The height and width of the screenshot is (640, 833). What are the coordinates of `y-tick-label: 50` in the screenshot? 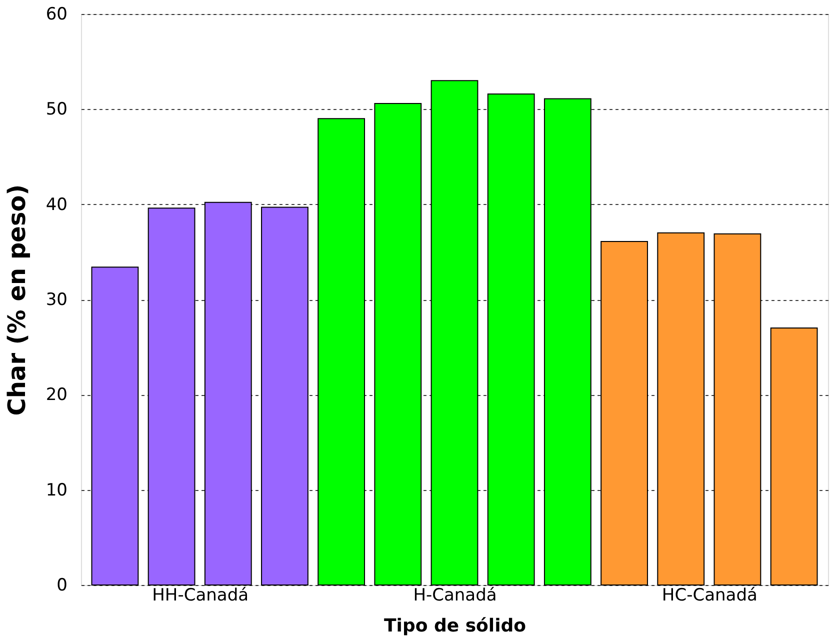 It's located at (57, 110).